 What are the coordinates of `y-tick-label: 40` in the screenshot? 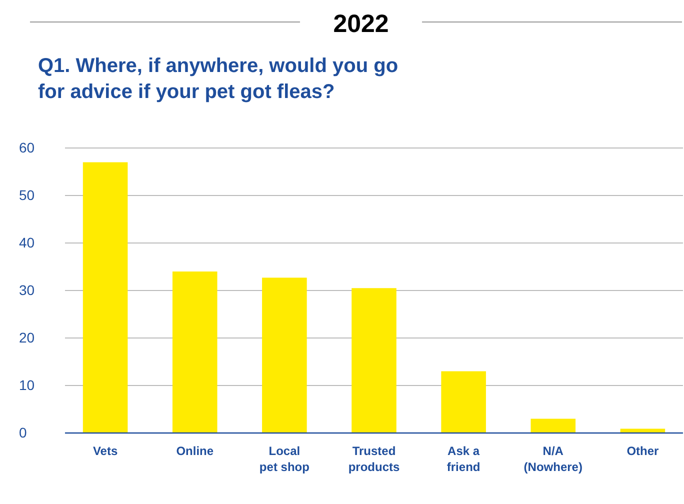 It's located at (27, 242).